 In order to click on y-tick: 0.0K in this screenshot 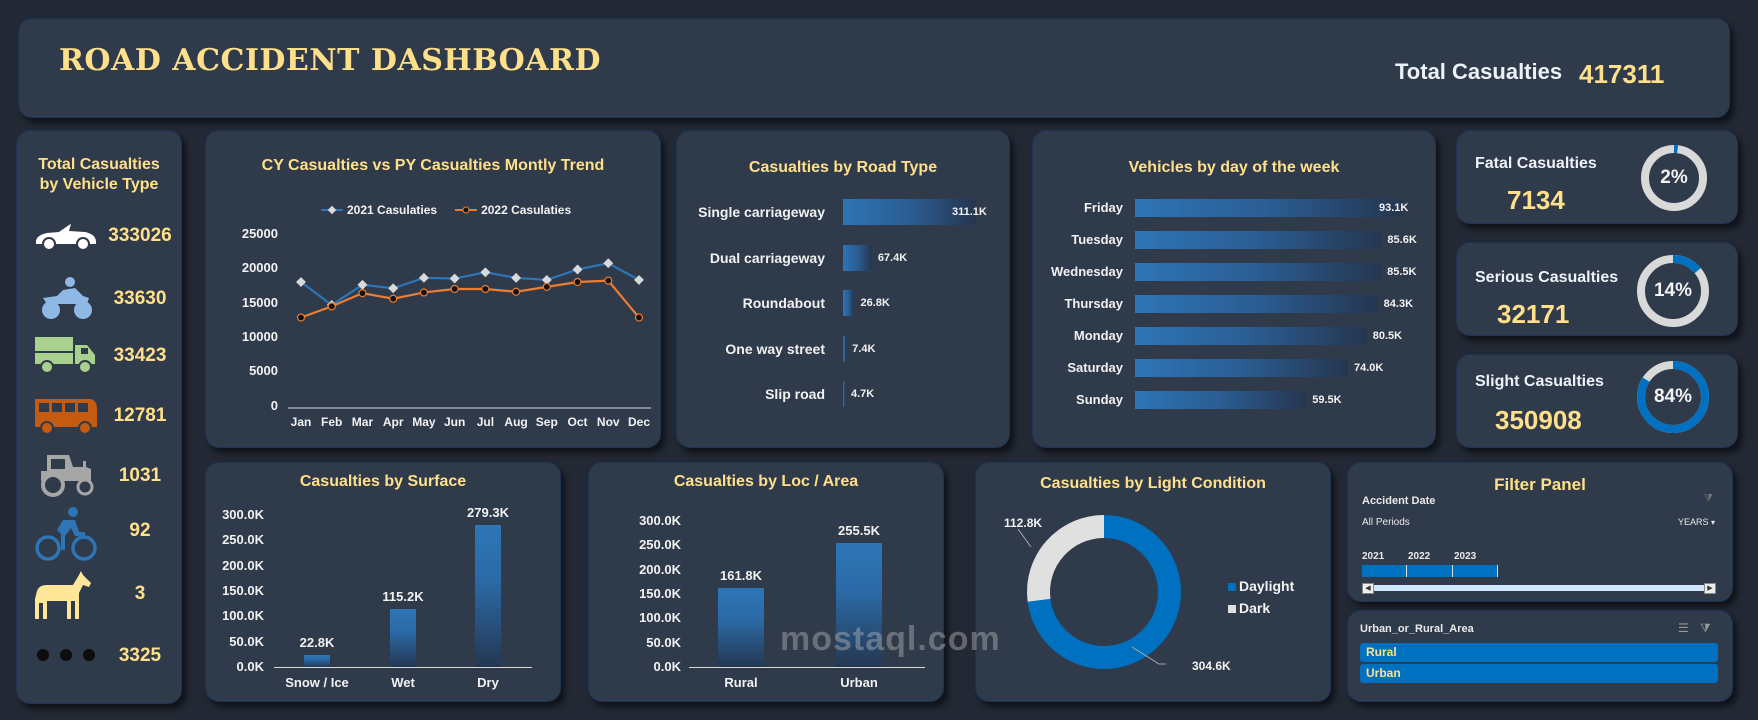, I will do `click(667, 666)`.